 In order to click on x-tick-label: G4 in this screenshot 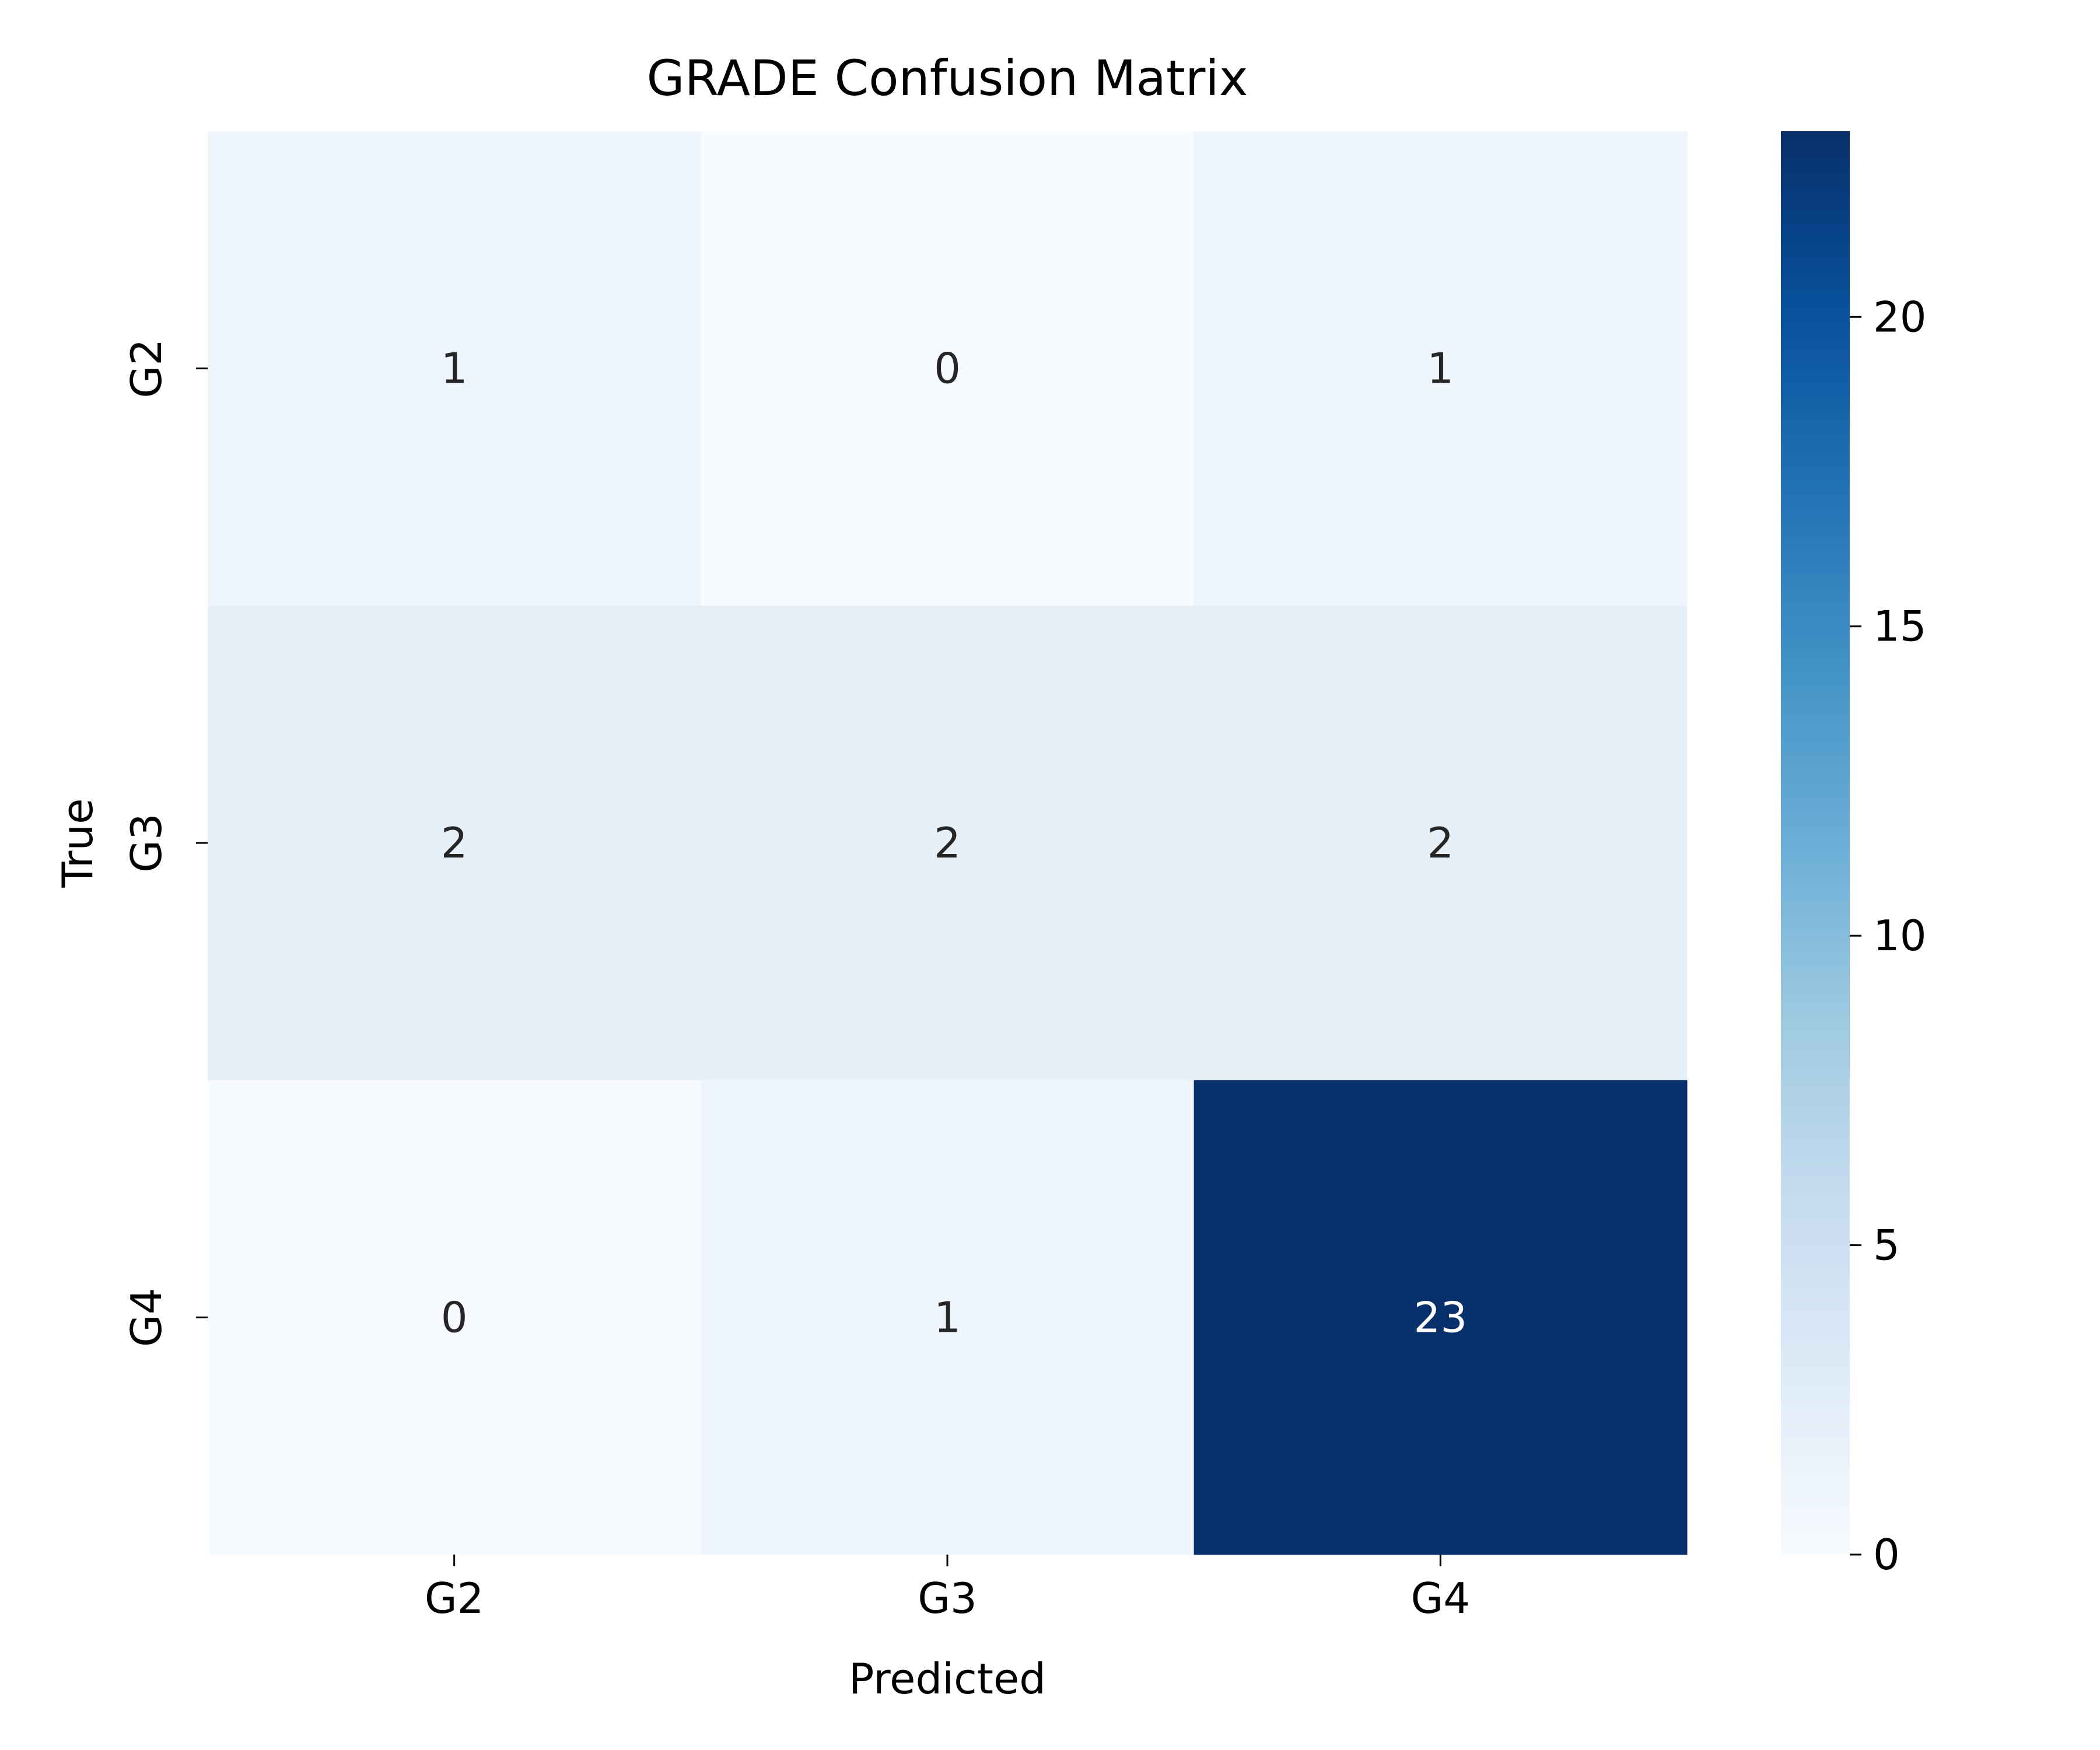, I will do `click(1441, 1598)`.